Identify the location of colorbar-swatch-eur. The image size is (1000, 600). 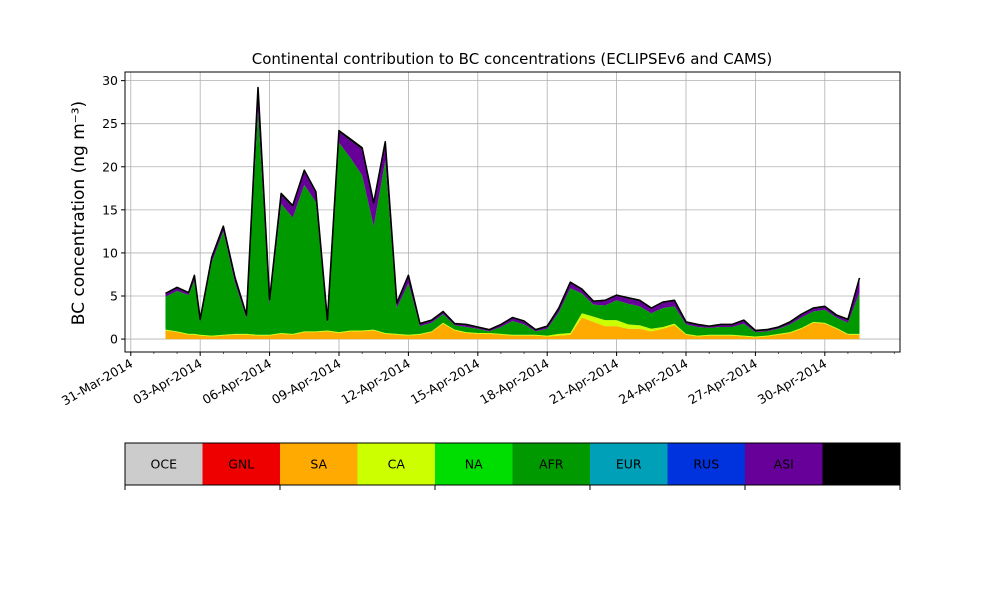
(629, 464).